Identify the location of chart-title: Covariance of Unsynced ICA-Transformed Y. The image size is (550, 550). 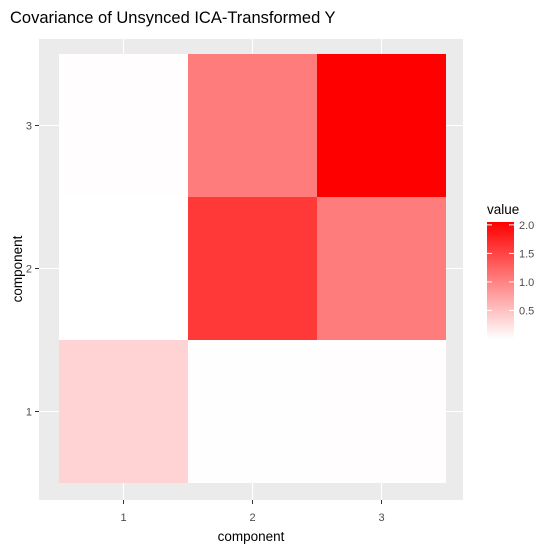
(173, 18).